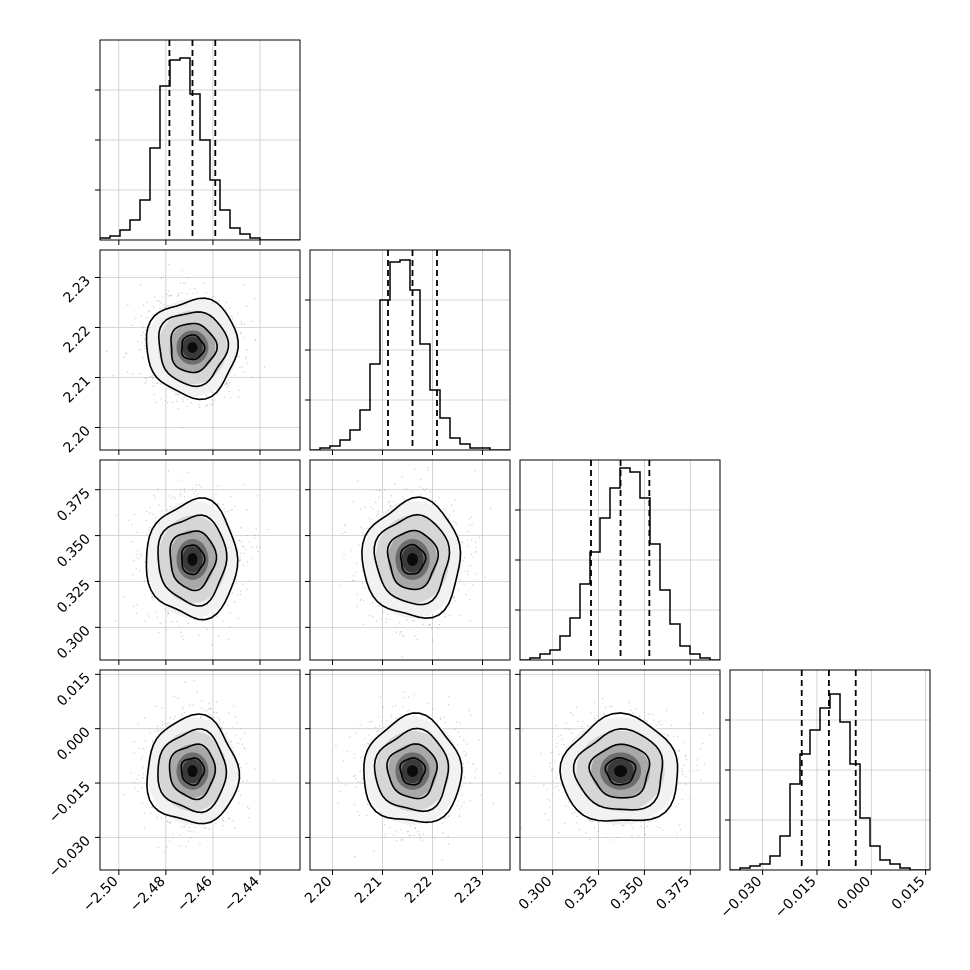 This screenshot has width=970, height=970. What do you see at coordinates (318, 890) in the screenshot?
I see `x-tick-label: 2.20` at bounding box center [318, 890].